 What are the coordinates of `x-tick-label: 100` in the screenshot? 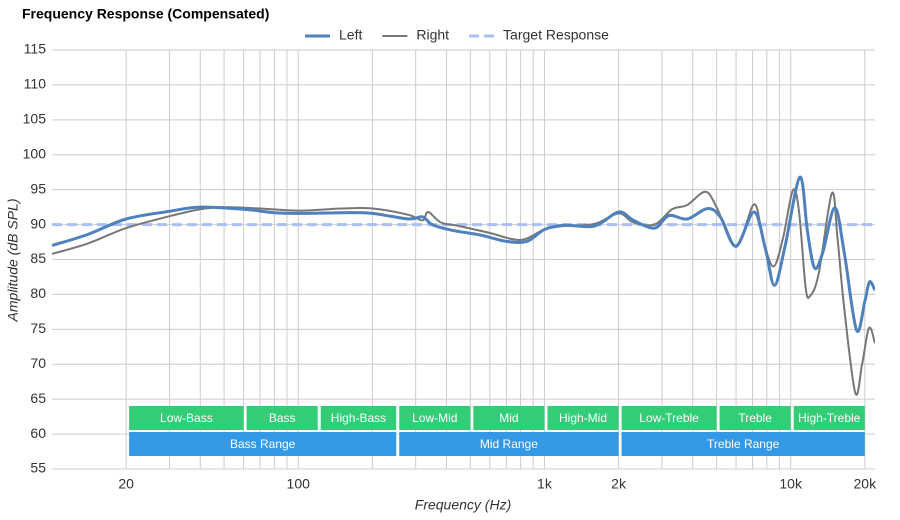 It's located at (299, 484).